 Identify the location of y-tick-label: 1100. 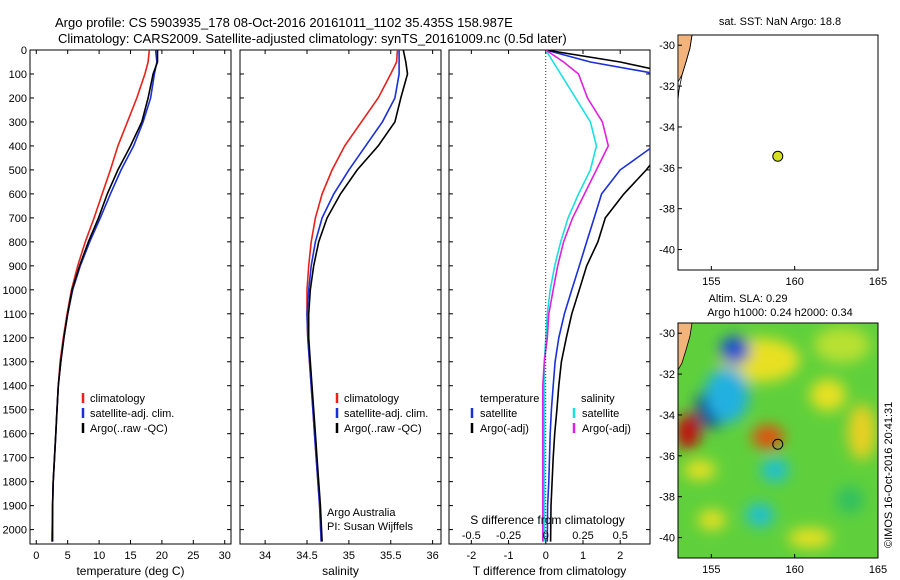
(15, 315).